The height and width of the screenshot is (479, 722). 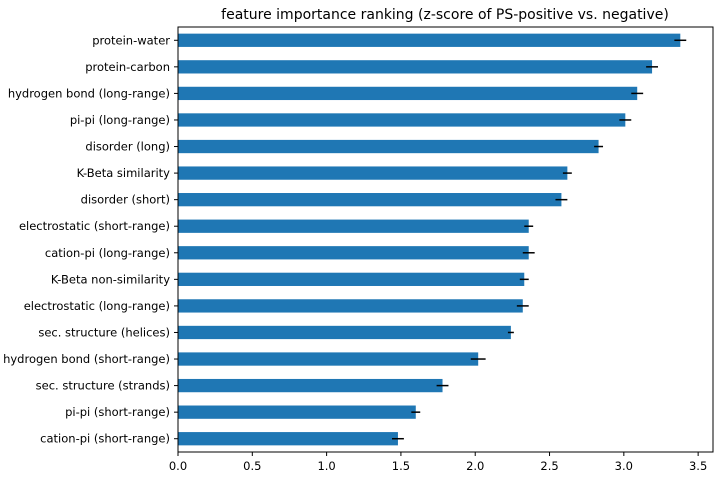 What do you see at coordinates (120, 120) in the screenshot?
I see `y-tick-label: pi-pi (long-range)` at bounding box center [120, 120].